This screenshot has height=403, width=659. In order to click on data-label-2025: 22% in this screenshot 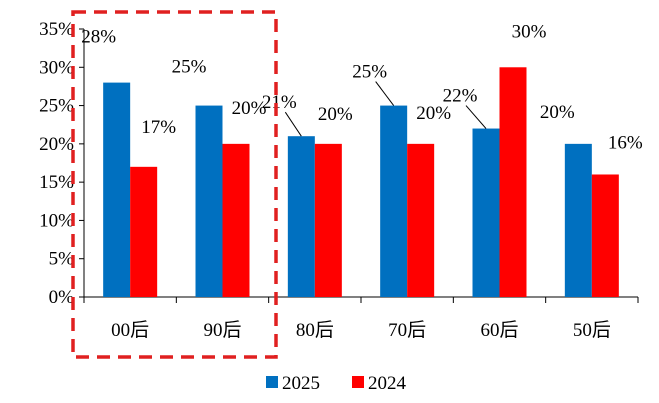, I will do `click(460, 96)`.